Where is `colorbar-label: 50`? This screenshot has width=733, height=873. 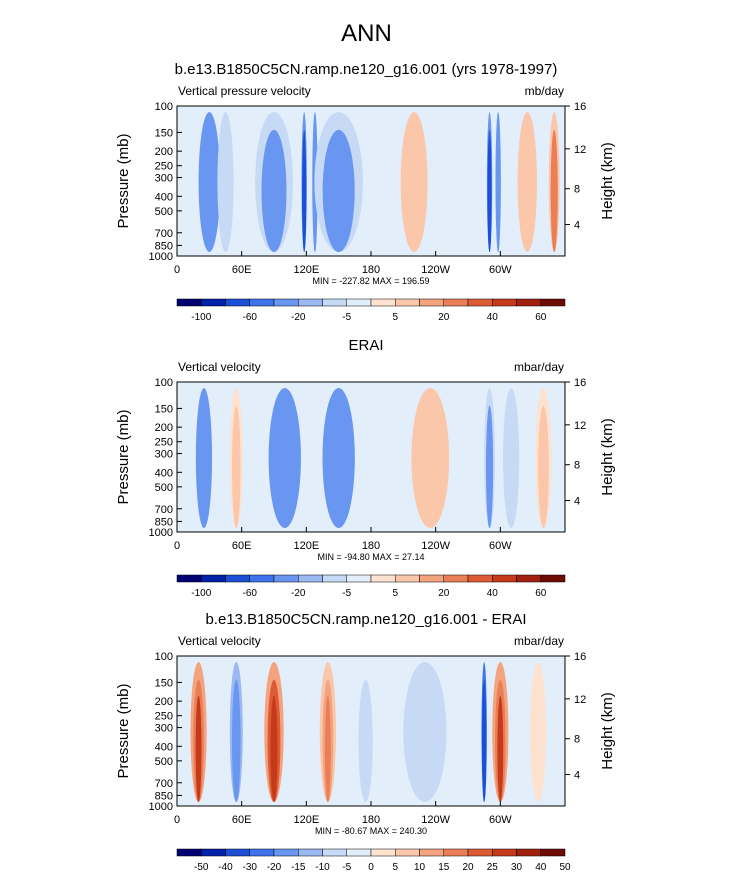 colorbar-label: 50 is located at coordinates (565, 867).